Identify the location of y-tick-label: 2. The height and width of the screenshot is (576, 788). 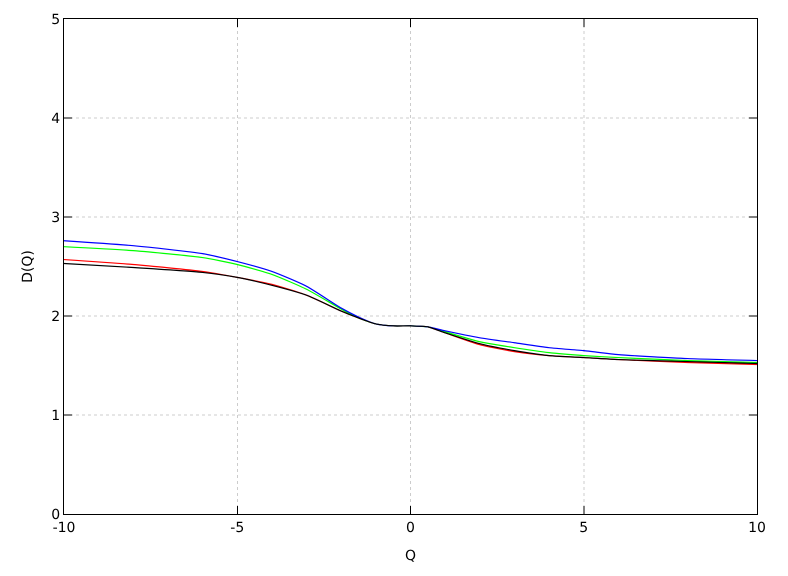
(55, 316).